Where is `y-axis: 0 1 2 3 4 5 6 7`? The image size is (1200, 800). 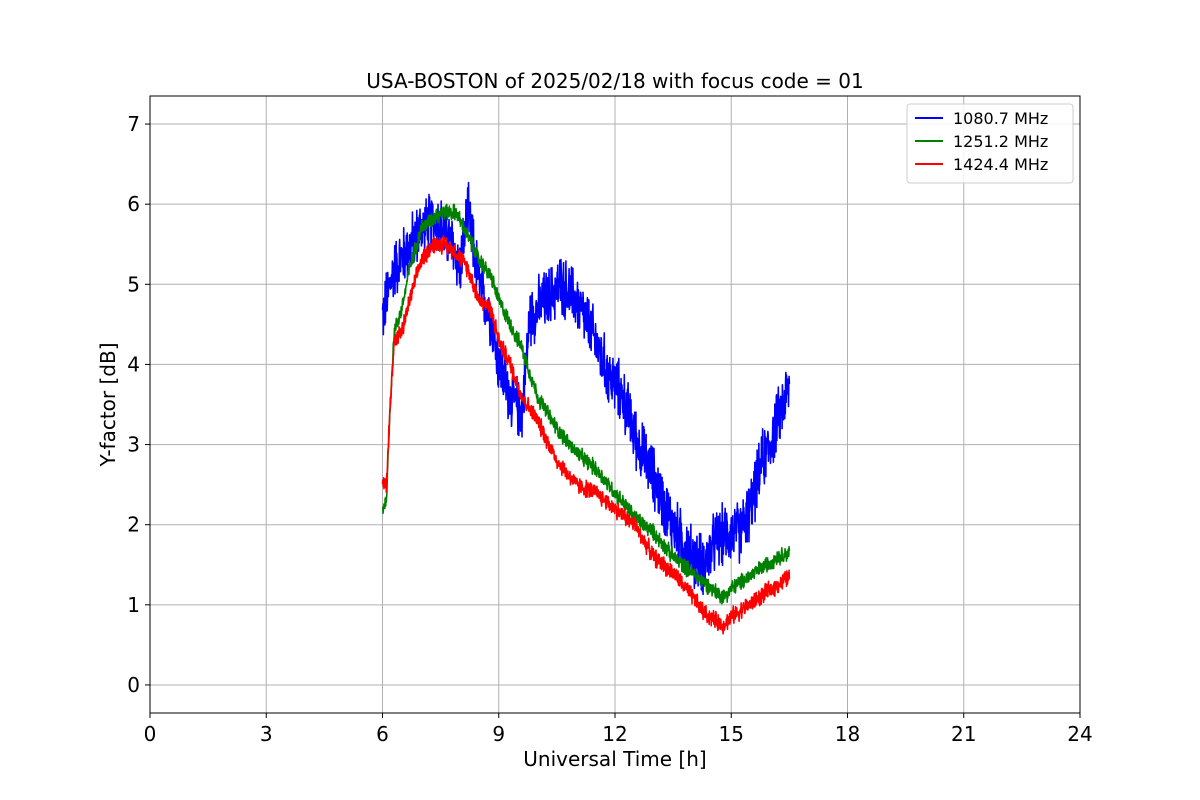 y-axis: 0 1 2 3 4 5 6 7 is located at coordinates (138, 404).